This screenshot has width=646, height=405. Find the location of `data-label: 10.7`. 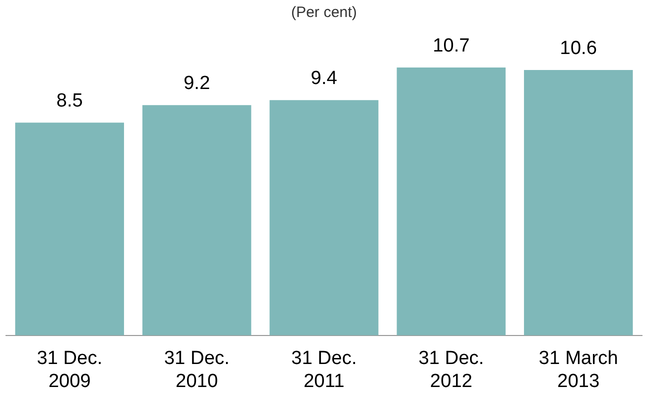

data-label: 10.7 is located at coordinates (451, 45).